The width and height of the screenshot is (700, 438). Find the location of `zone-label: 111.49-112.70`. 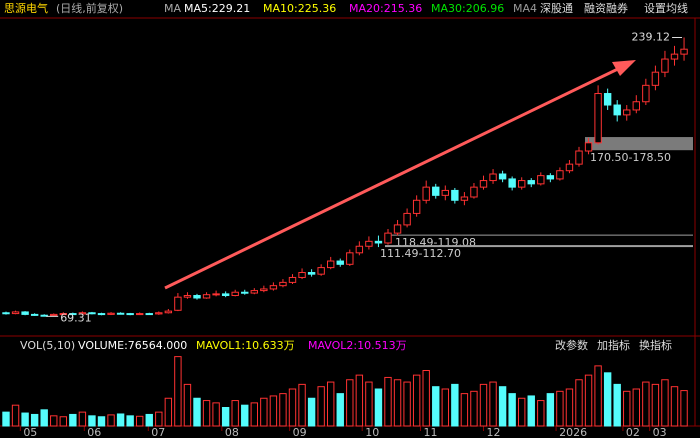

zone-label: 111.49-112.70 is located at coordinates (420, 253).